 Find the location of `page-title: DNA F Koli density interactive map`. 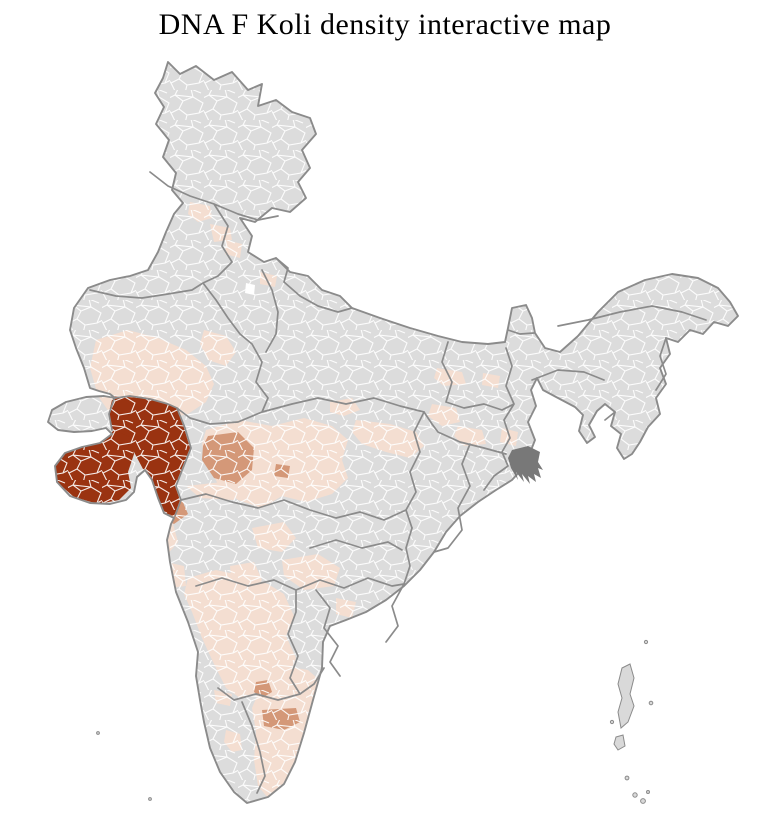

page-title: DNA F Koli density interactive map is located at coordinates (385, 24).